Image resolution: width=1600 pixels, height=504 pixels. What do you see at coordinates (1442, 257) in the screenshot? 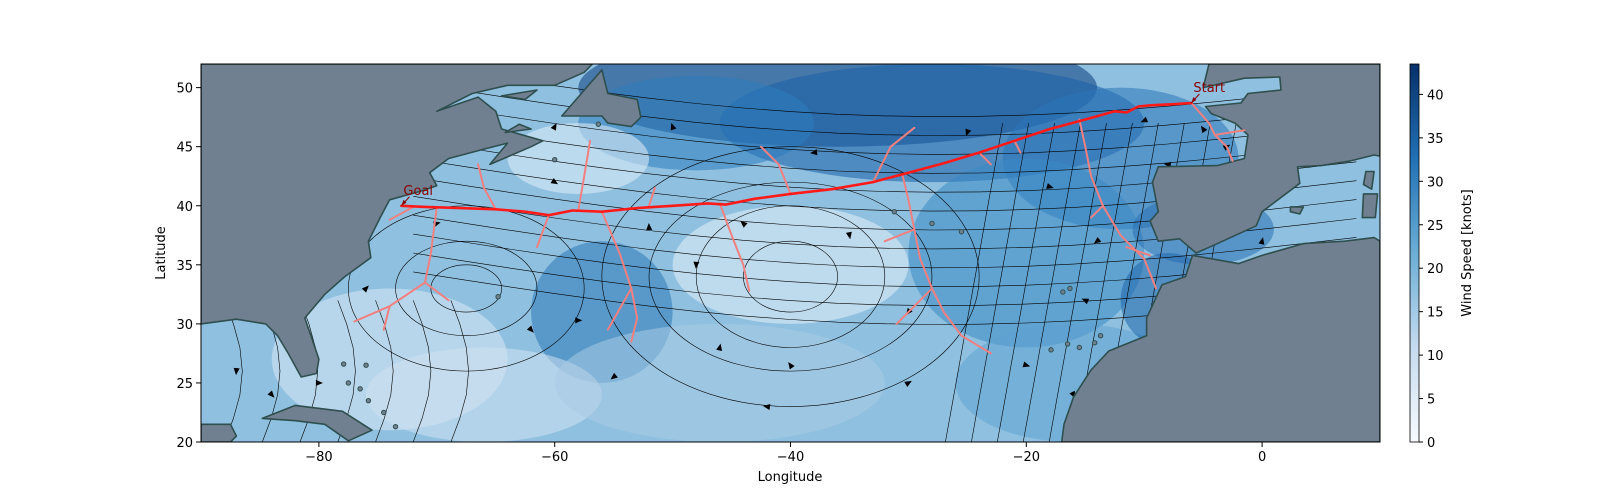
I see `colorbar: 0 5 10 15 20 25 30 35 40 Wind Speed [knots]` at bounding box center [1442, 257].